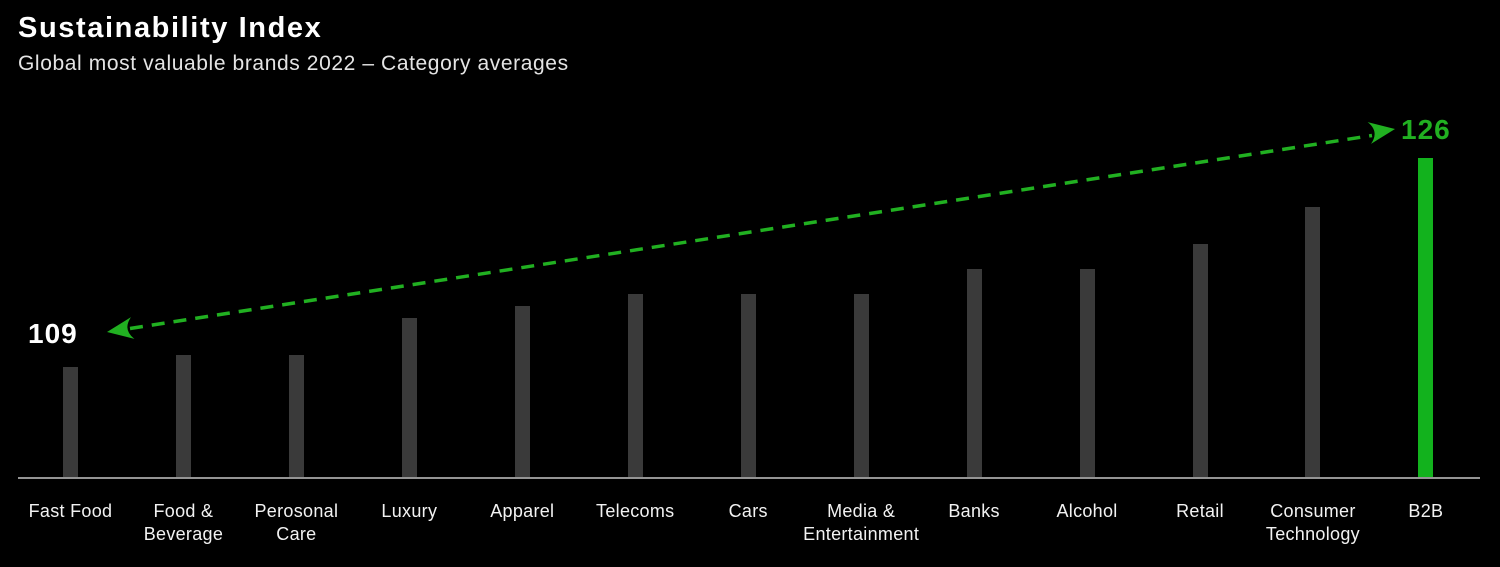  What do you see at coordinates (409, 511) in the screenshot?
I see `x-axis-label-luxury: Luxury` at bounding box center [409, 511].